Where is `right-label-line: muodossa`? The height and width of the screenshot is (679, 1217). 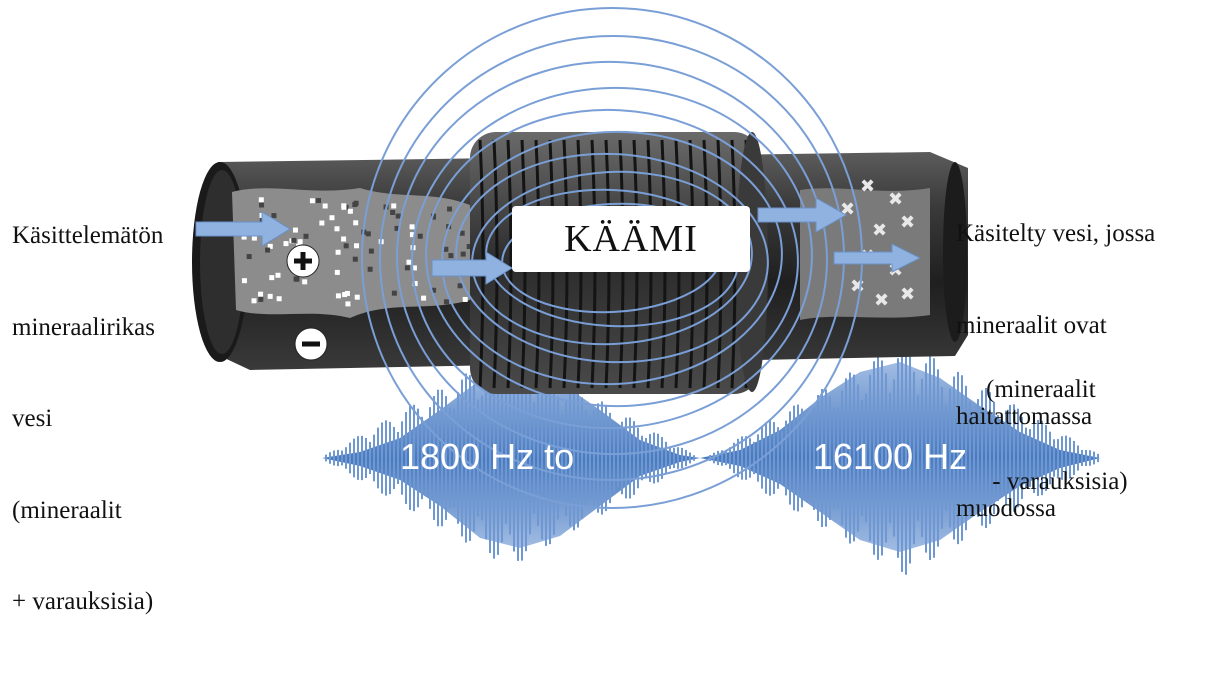
right-label-line: muodossa is located at coordinates (1006, 508).